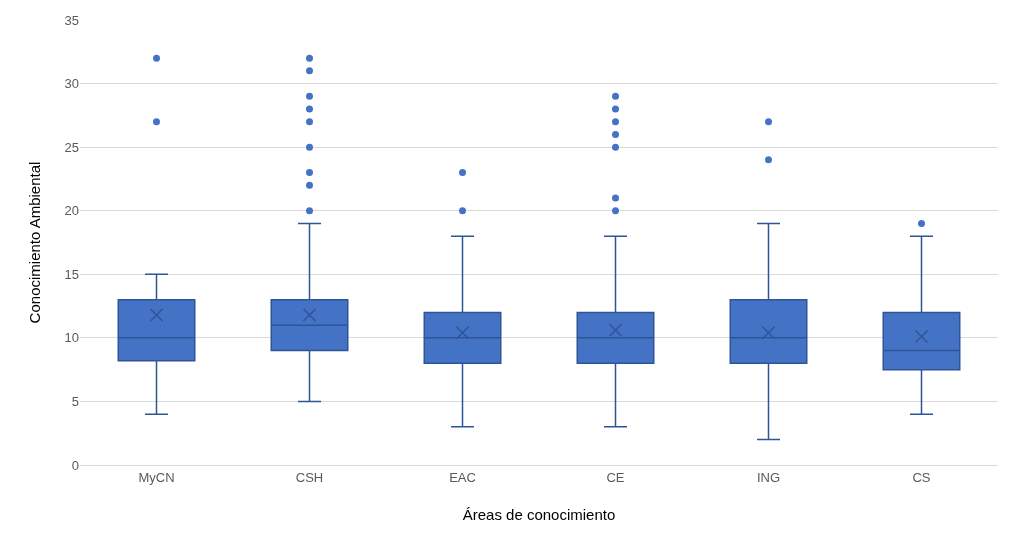 The image size is (1018, 545). What do you see at coordinates (768, 477) in the screenshot?
I see `x-tick-label: ING` at bounding box center [768, 477].